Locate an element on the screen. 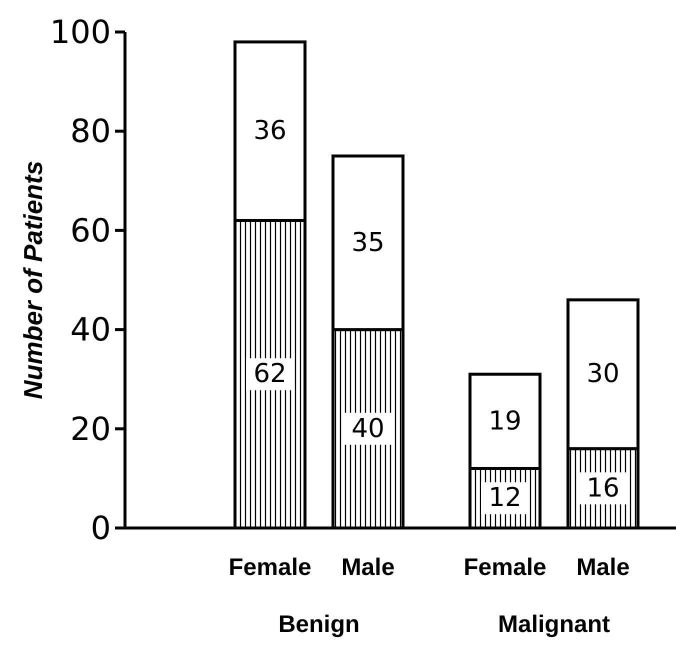 The image size is (689, 651). y-axis-title: Number of Patients is located at coordinates (33, 280).